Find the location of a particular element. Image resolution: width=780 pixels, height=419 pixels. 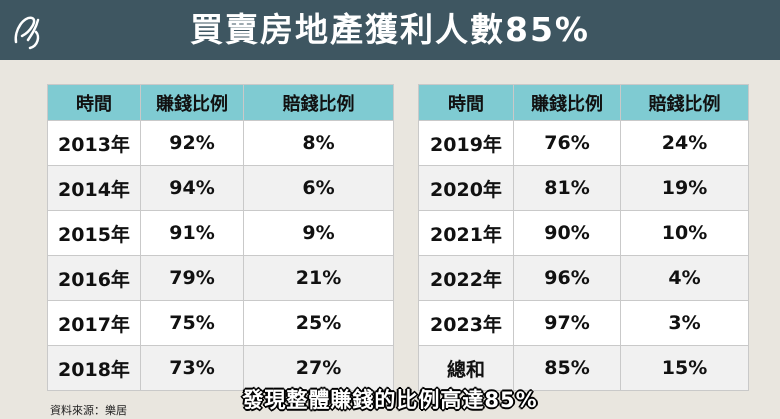

table-cell: 19% is located at coordinates (684, 188).